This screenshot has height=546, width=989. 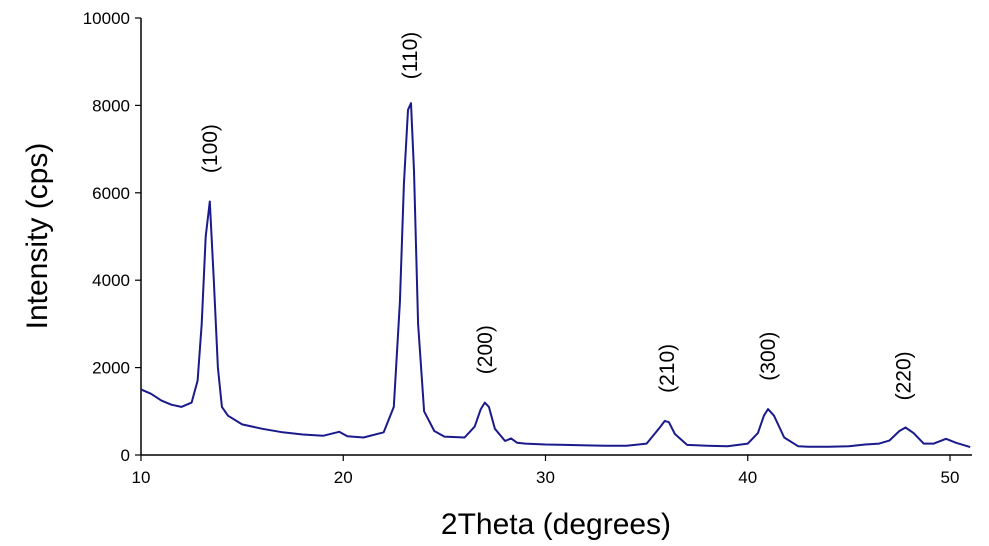 I want to click on peak-label: (200), so click(x=485, y=349).